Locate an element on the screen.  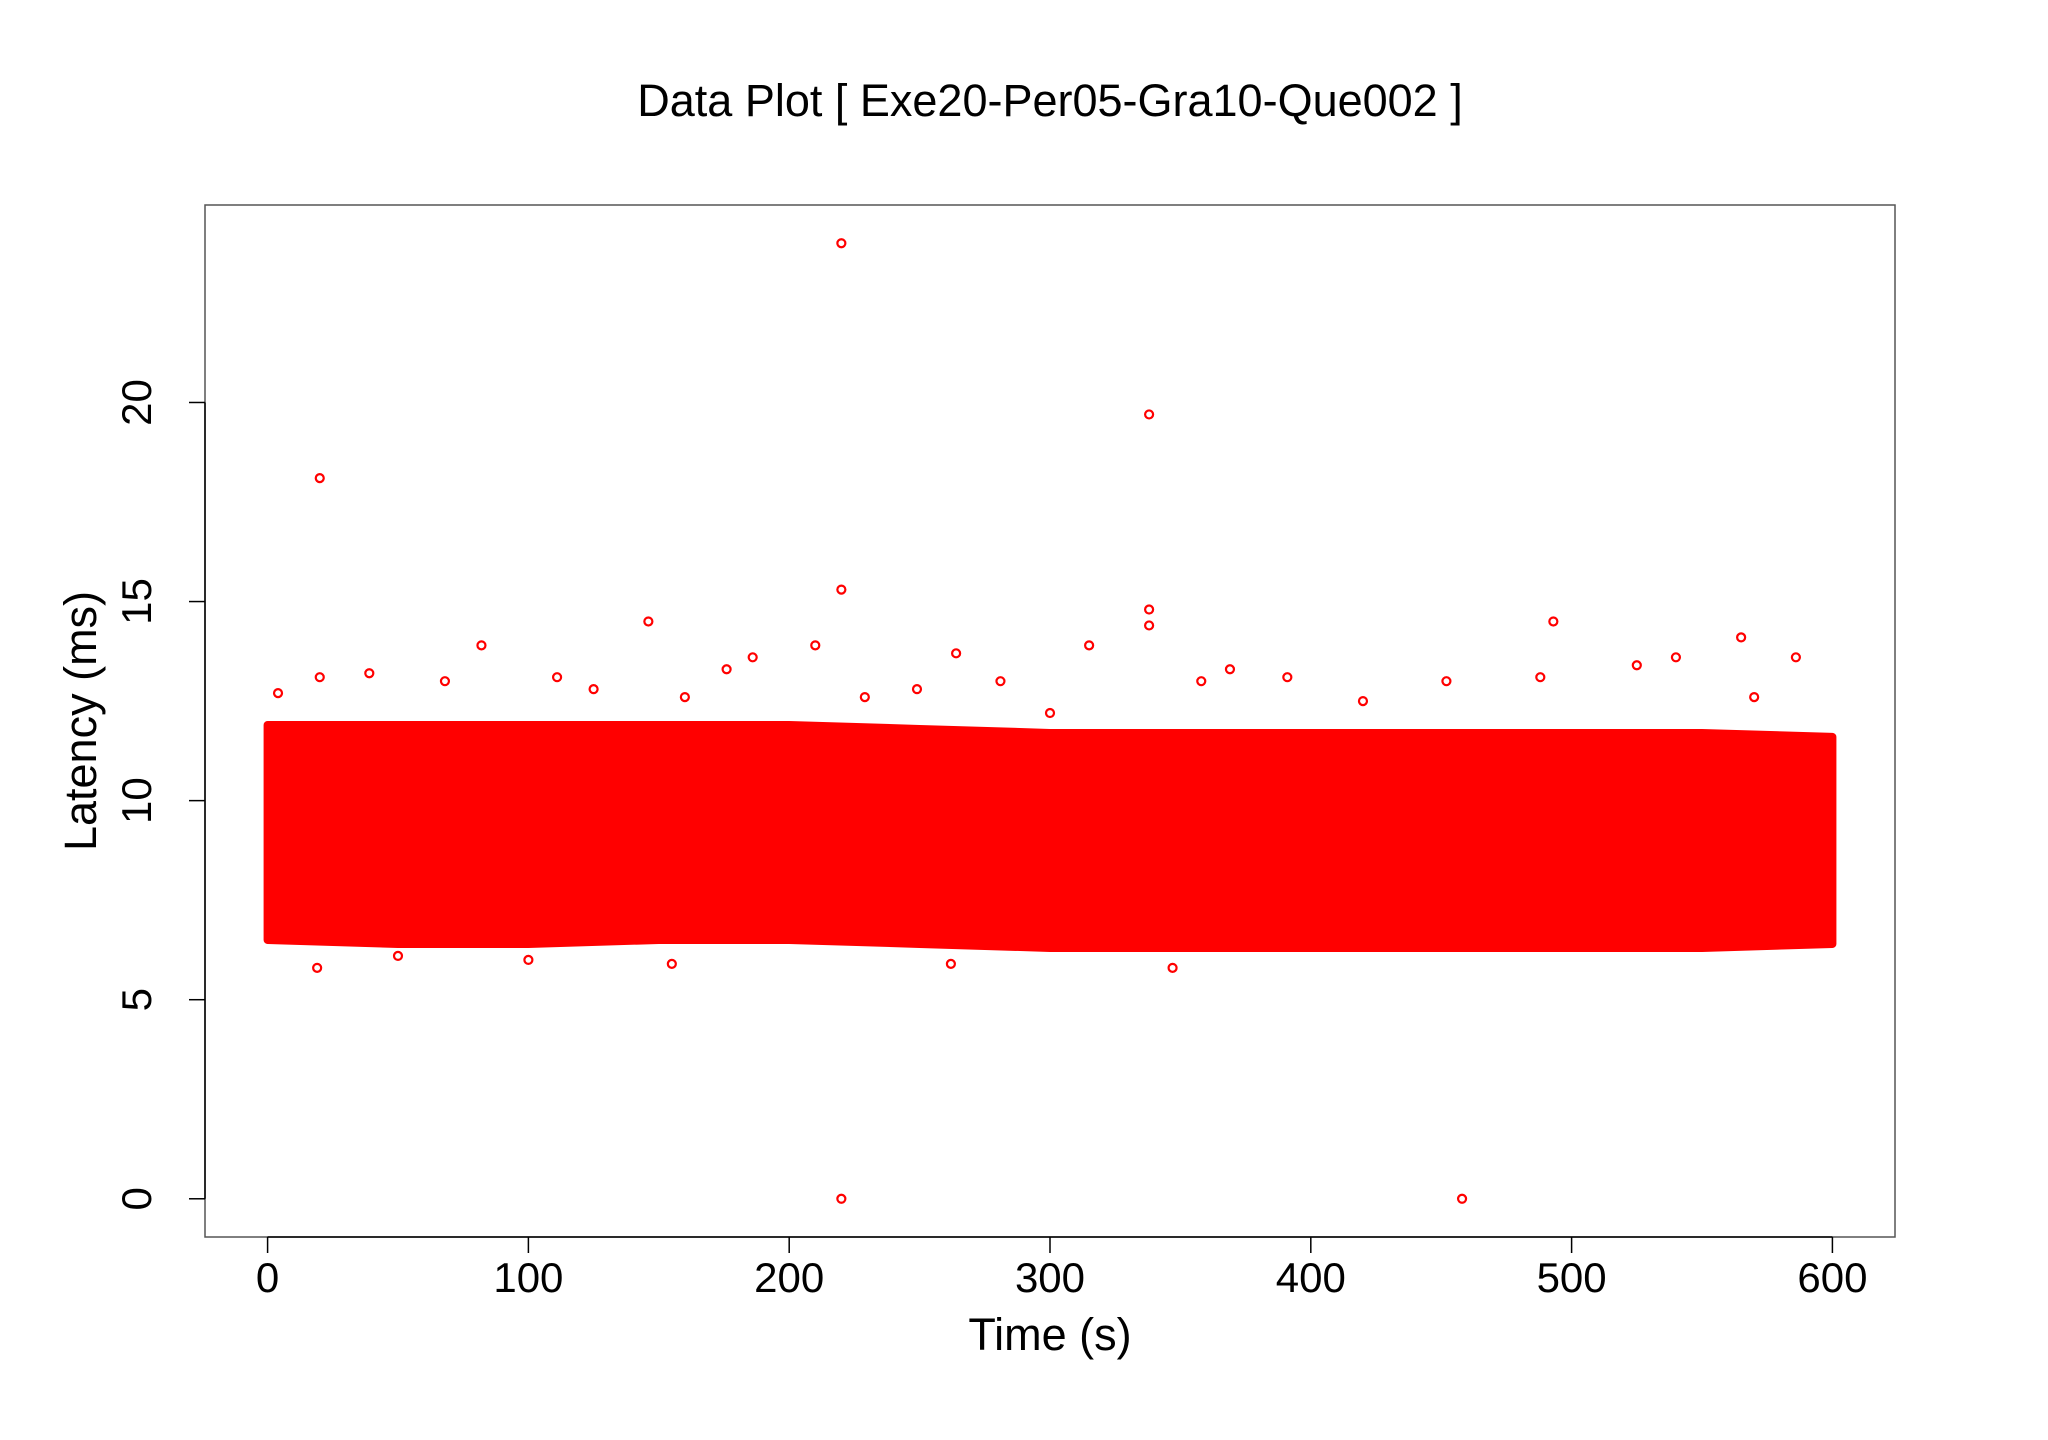
y-tick-label: 0 is located at coordinates (136, 1198).